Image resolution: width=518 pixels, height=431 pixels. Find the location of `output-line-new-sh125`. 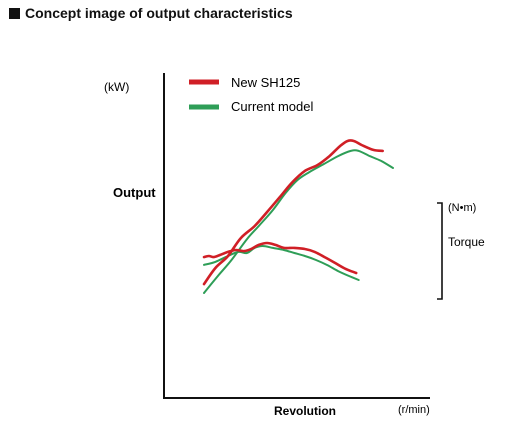

output-line-new-sh125 is located at coordinates (293, 212).